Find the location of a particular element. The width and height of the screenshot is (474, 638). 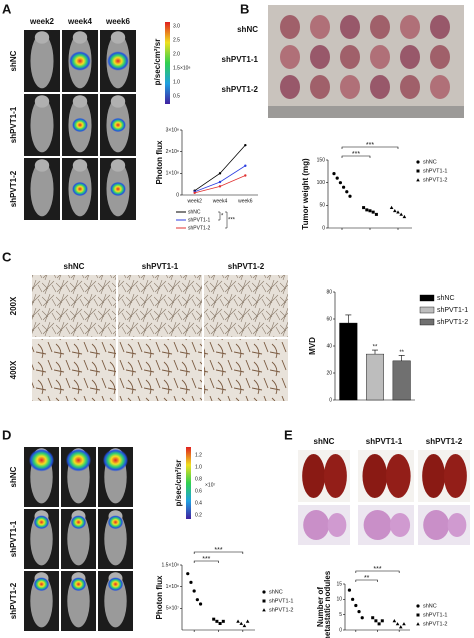

error-bar is located at coordinates (375, 352).